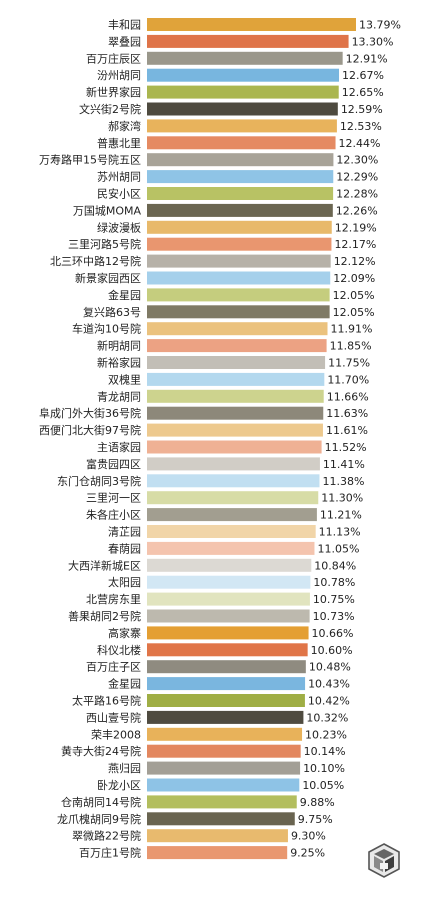 The width and height of the screenshot is (432, 900). Describe the element at coordinates (106, 701) in the screenshot. I see `category-label: 太平路16号院` at that location.